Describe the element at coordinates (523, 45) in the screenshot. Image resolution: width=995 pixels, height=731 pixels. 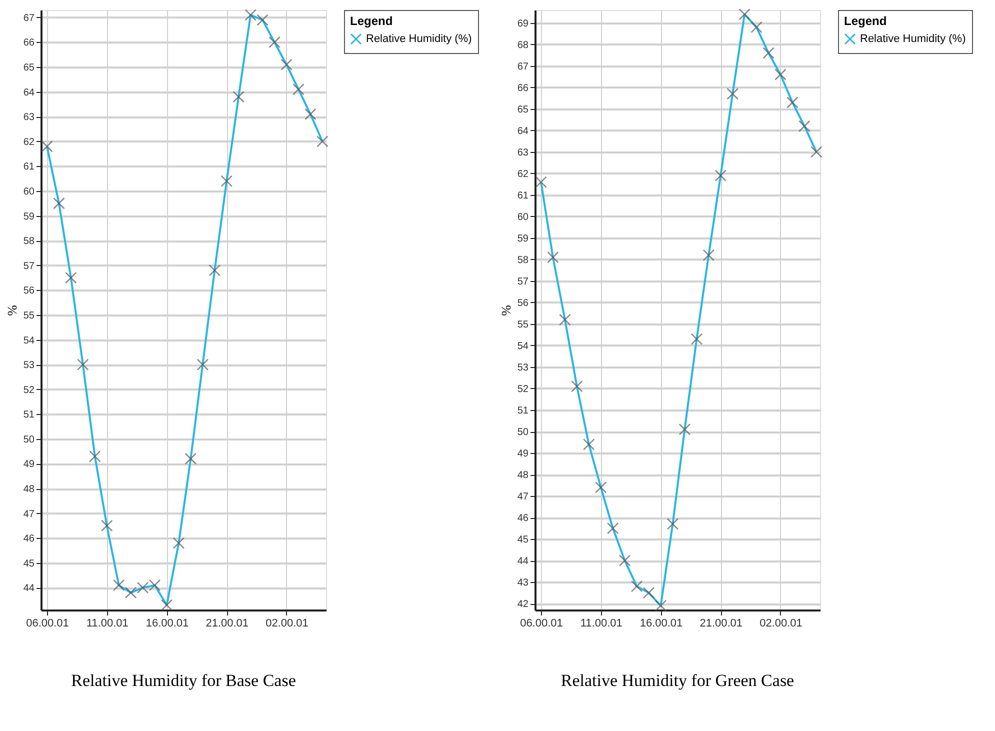
I see `y-tick-label: 68` at that location.